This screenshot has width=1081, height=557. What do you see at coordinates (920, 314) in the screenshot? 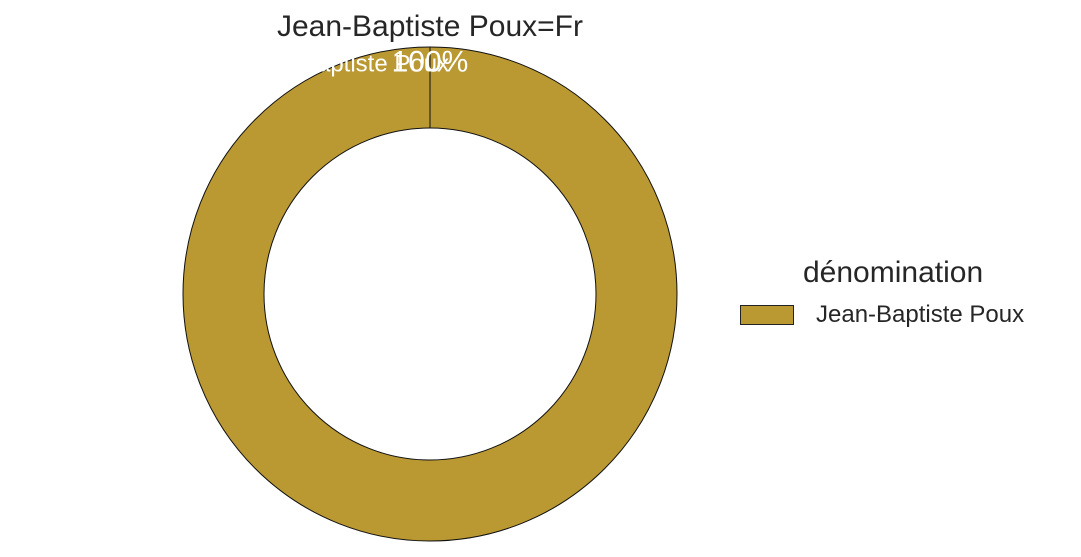
I see `legend-label: Jean-Baptiste Poux` at bounding box center [920, 314].